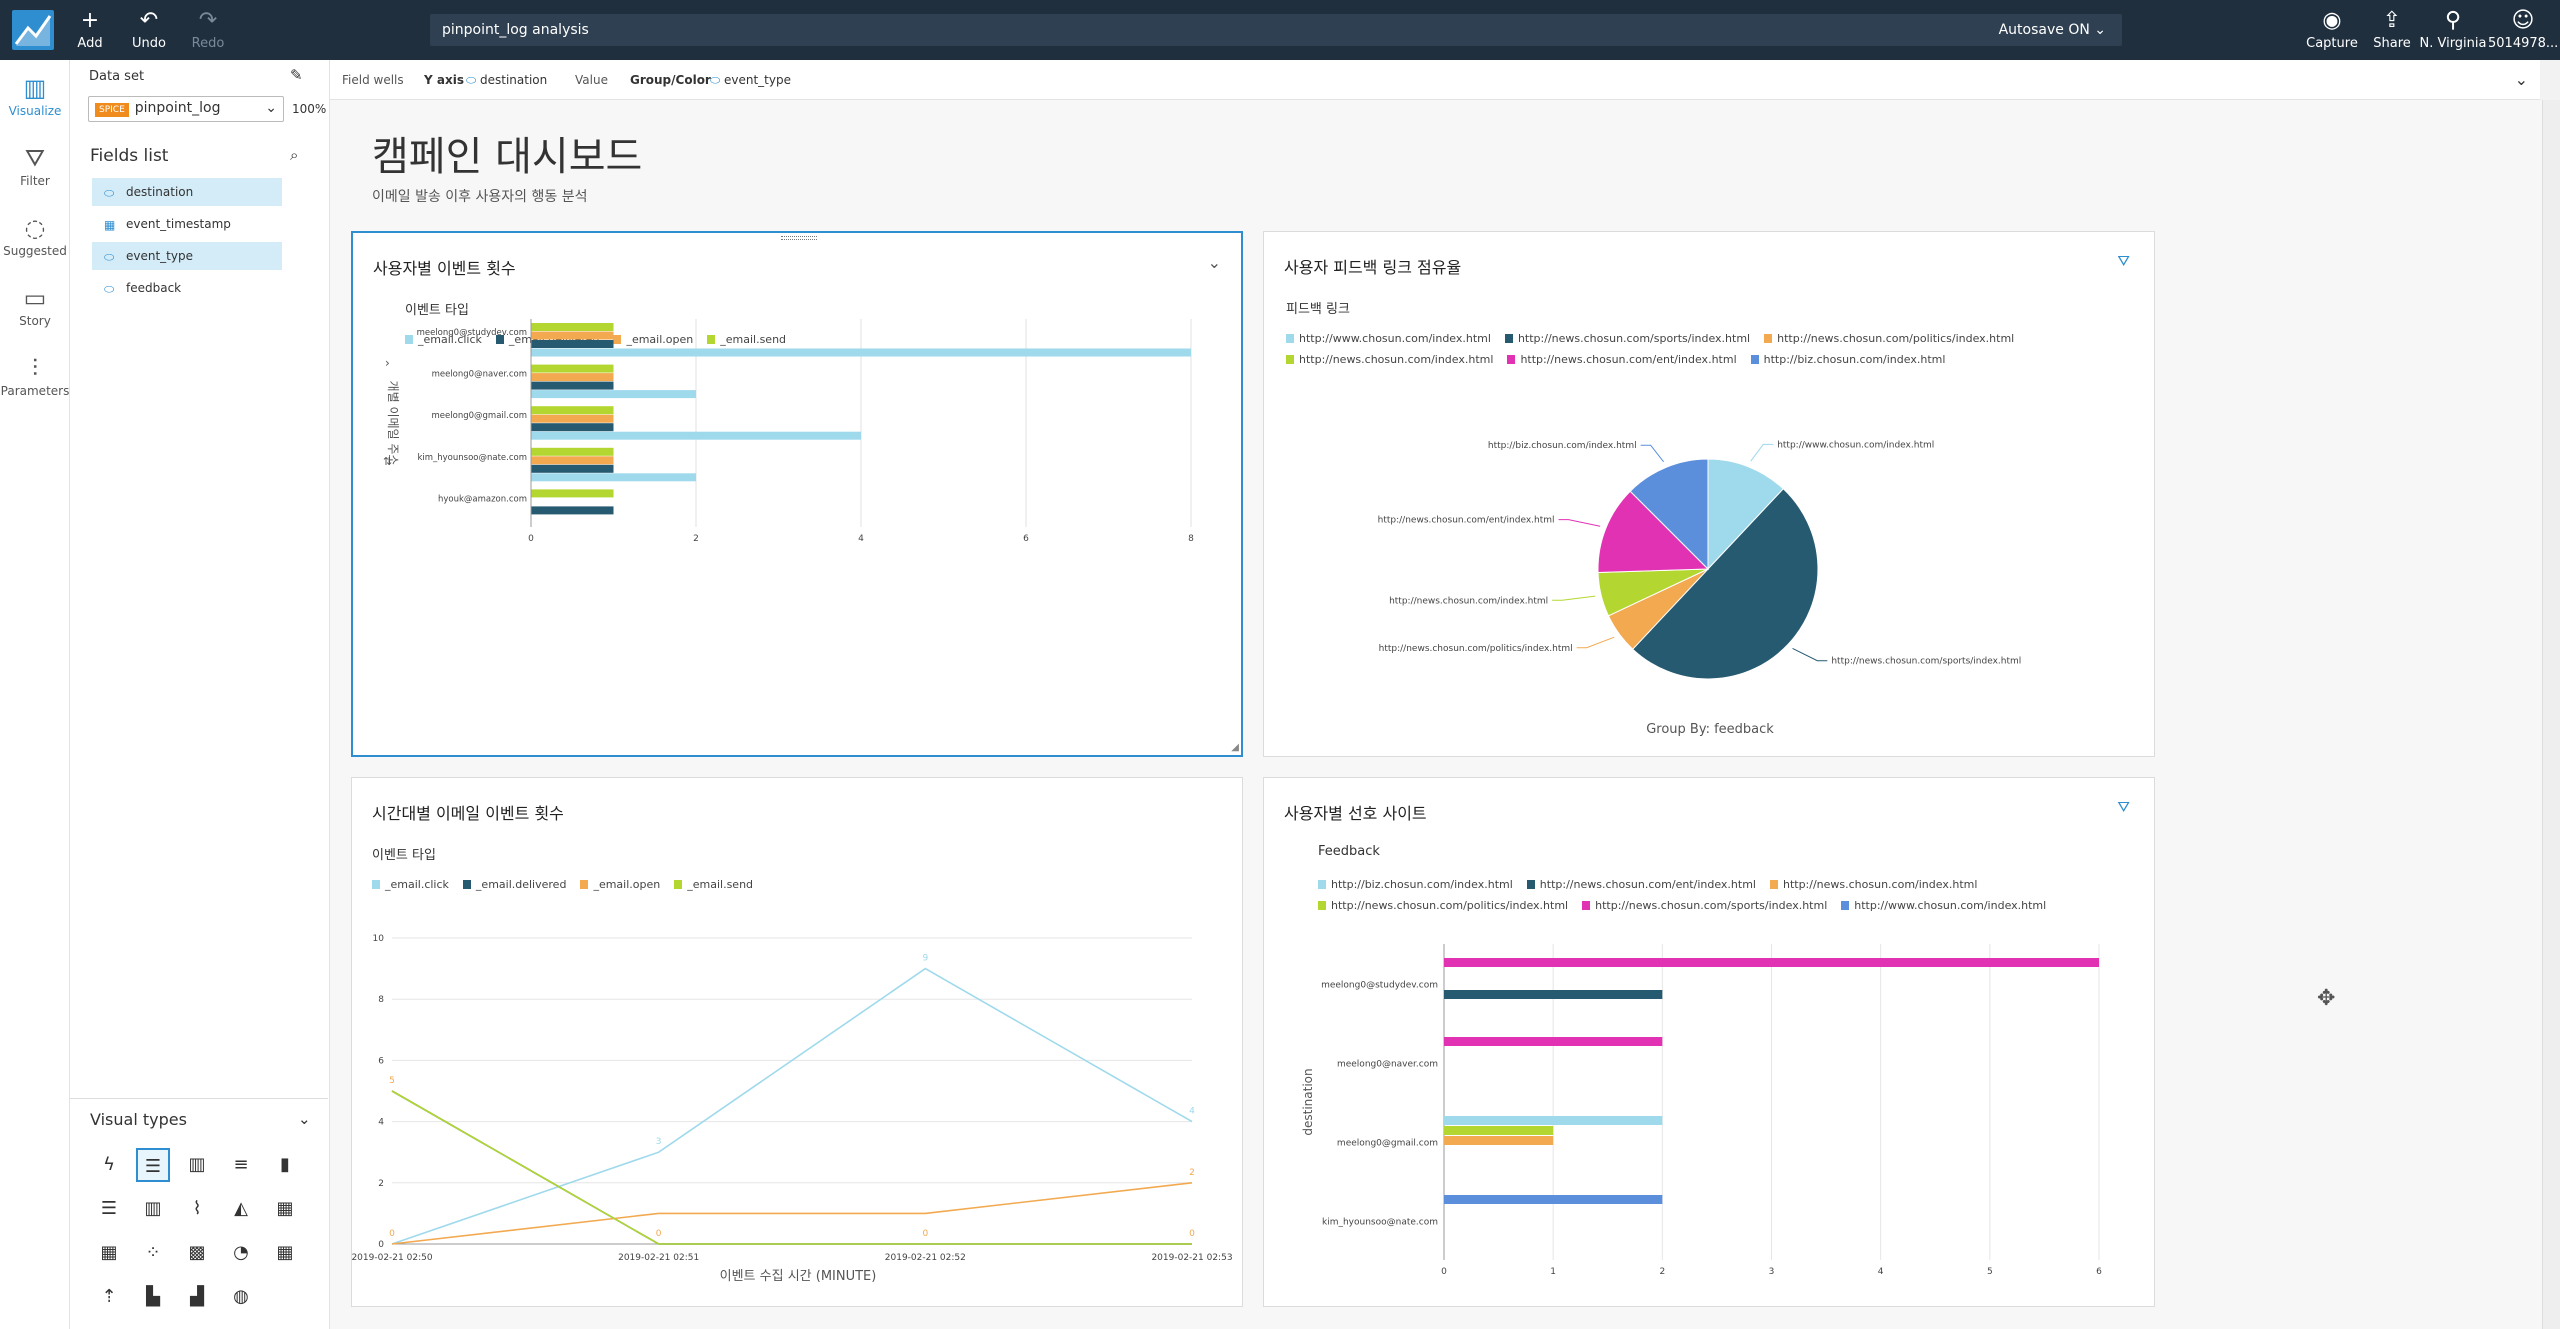 This screenshot has width=2560, height=1329. I want to click on nav-suggested: ◌ Suggested, so click(35, 235).